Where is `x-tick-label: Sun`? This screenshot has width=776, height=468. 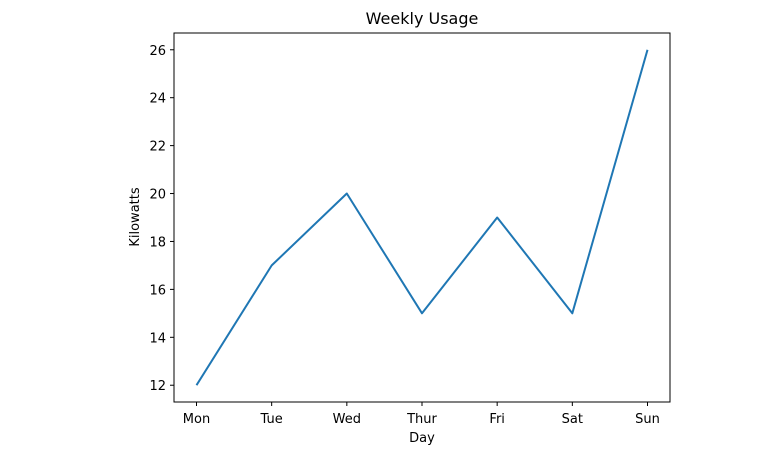 x-tick-label: Sun is located at coordinates (647, 419).